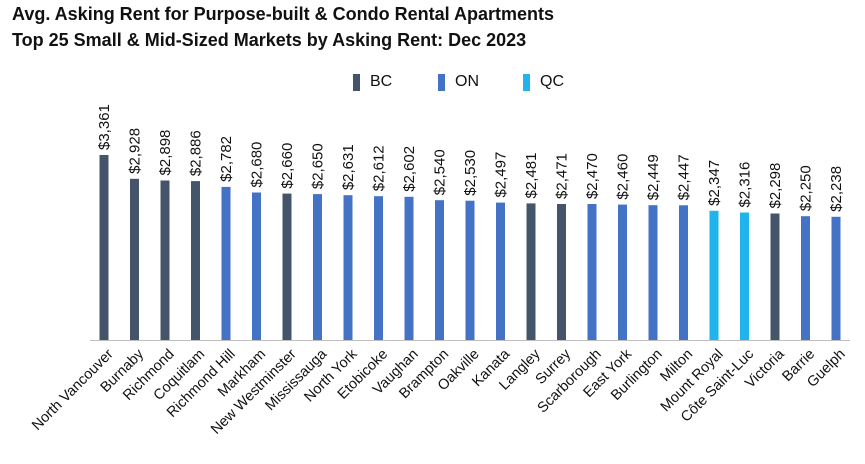  Describe the element at coordinates (381, 81) in the screenshot. I see `legend-label-bc: BC` at that location.